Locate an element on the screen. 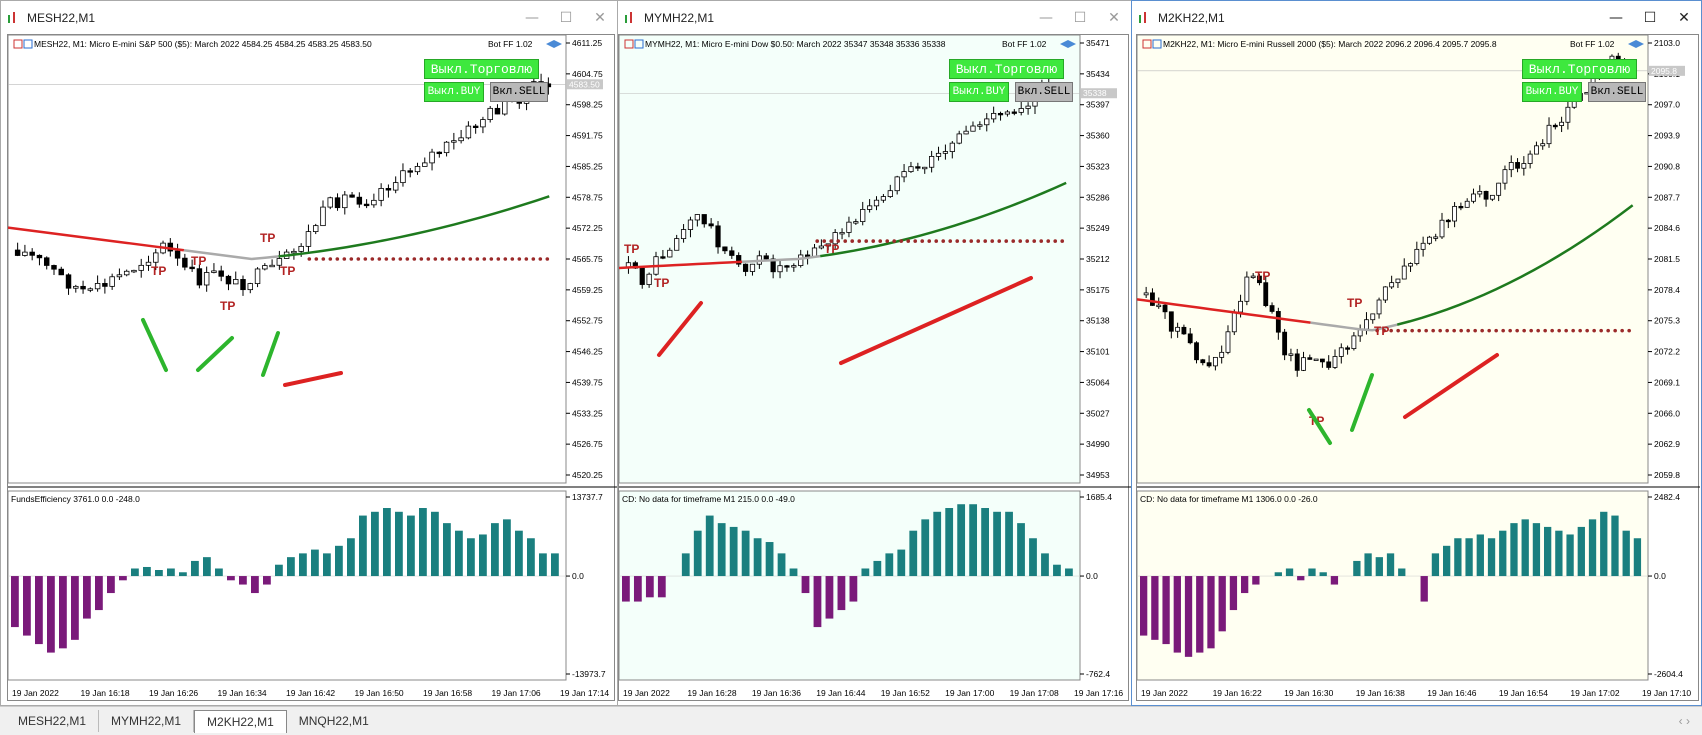 This screenshot has width=1702, height=735. tab-mnqh22: MNQH22,M1 is located at coordinates (333, 721).